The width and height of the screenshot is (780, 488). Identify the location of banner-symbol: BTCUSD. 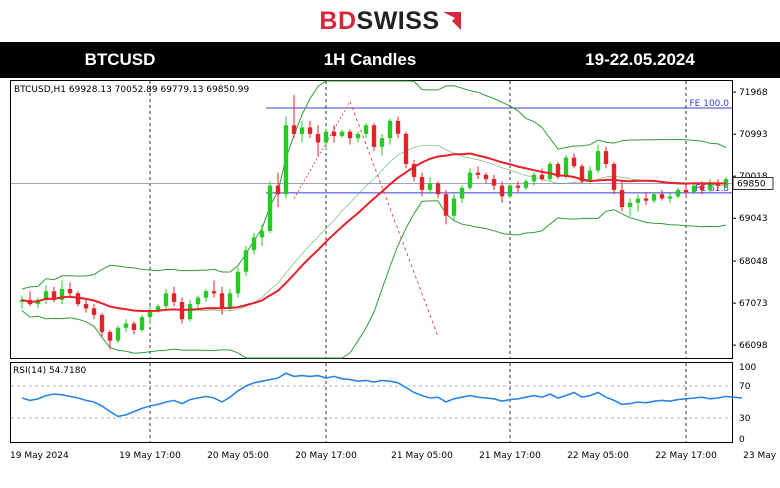
(120, 59).